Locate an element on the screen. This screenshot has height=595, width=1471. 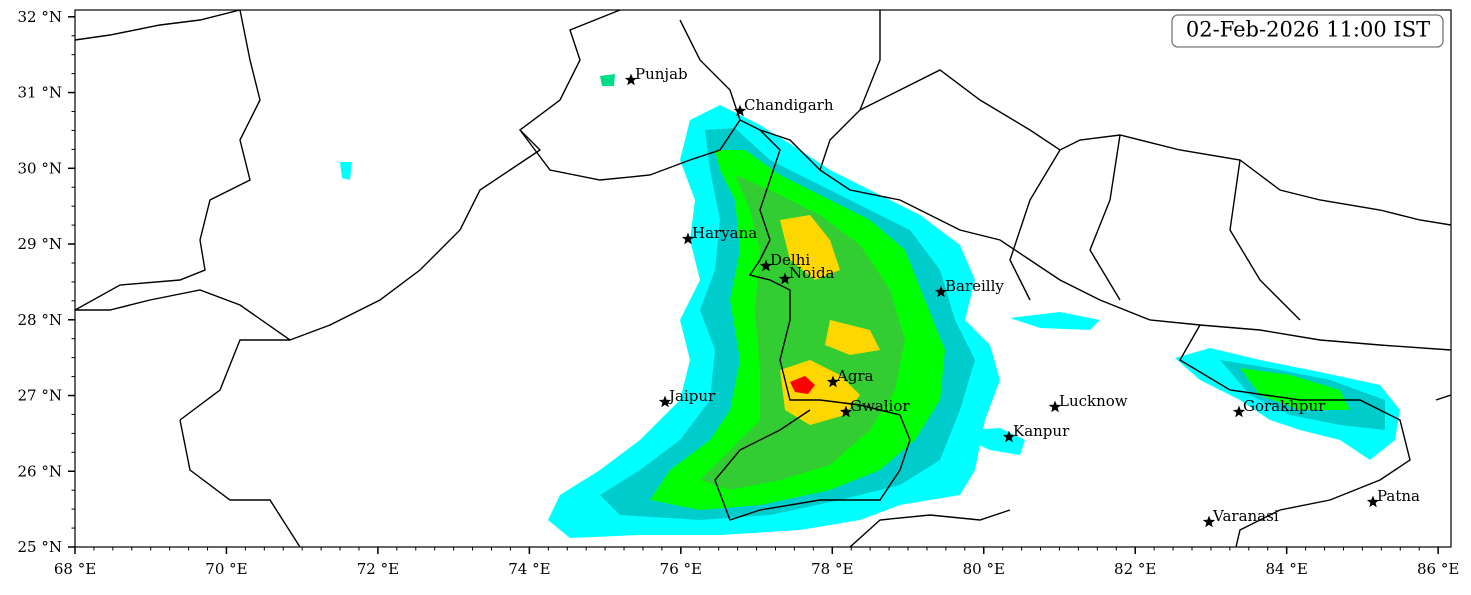
x-tick-label: 70 °E is located at coordinates (226, 569).